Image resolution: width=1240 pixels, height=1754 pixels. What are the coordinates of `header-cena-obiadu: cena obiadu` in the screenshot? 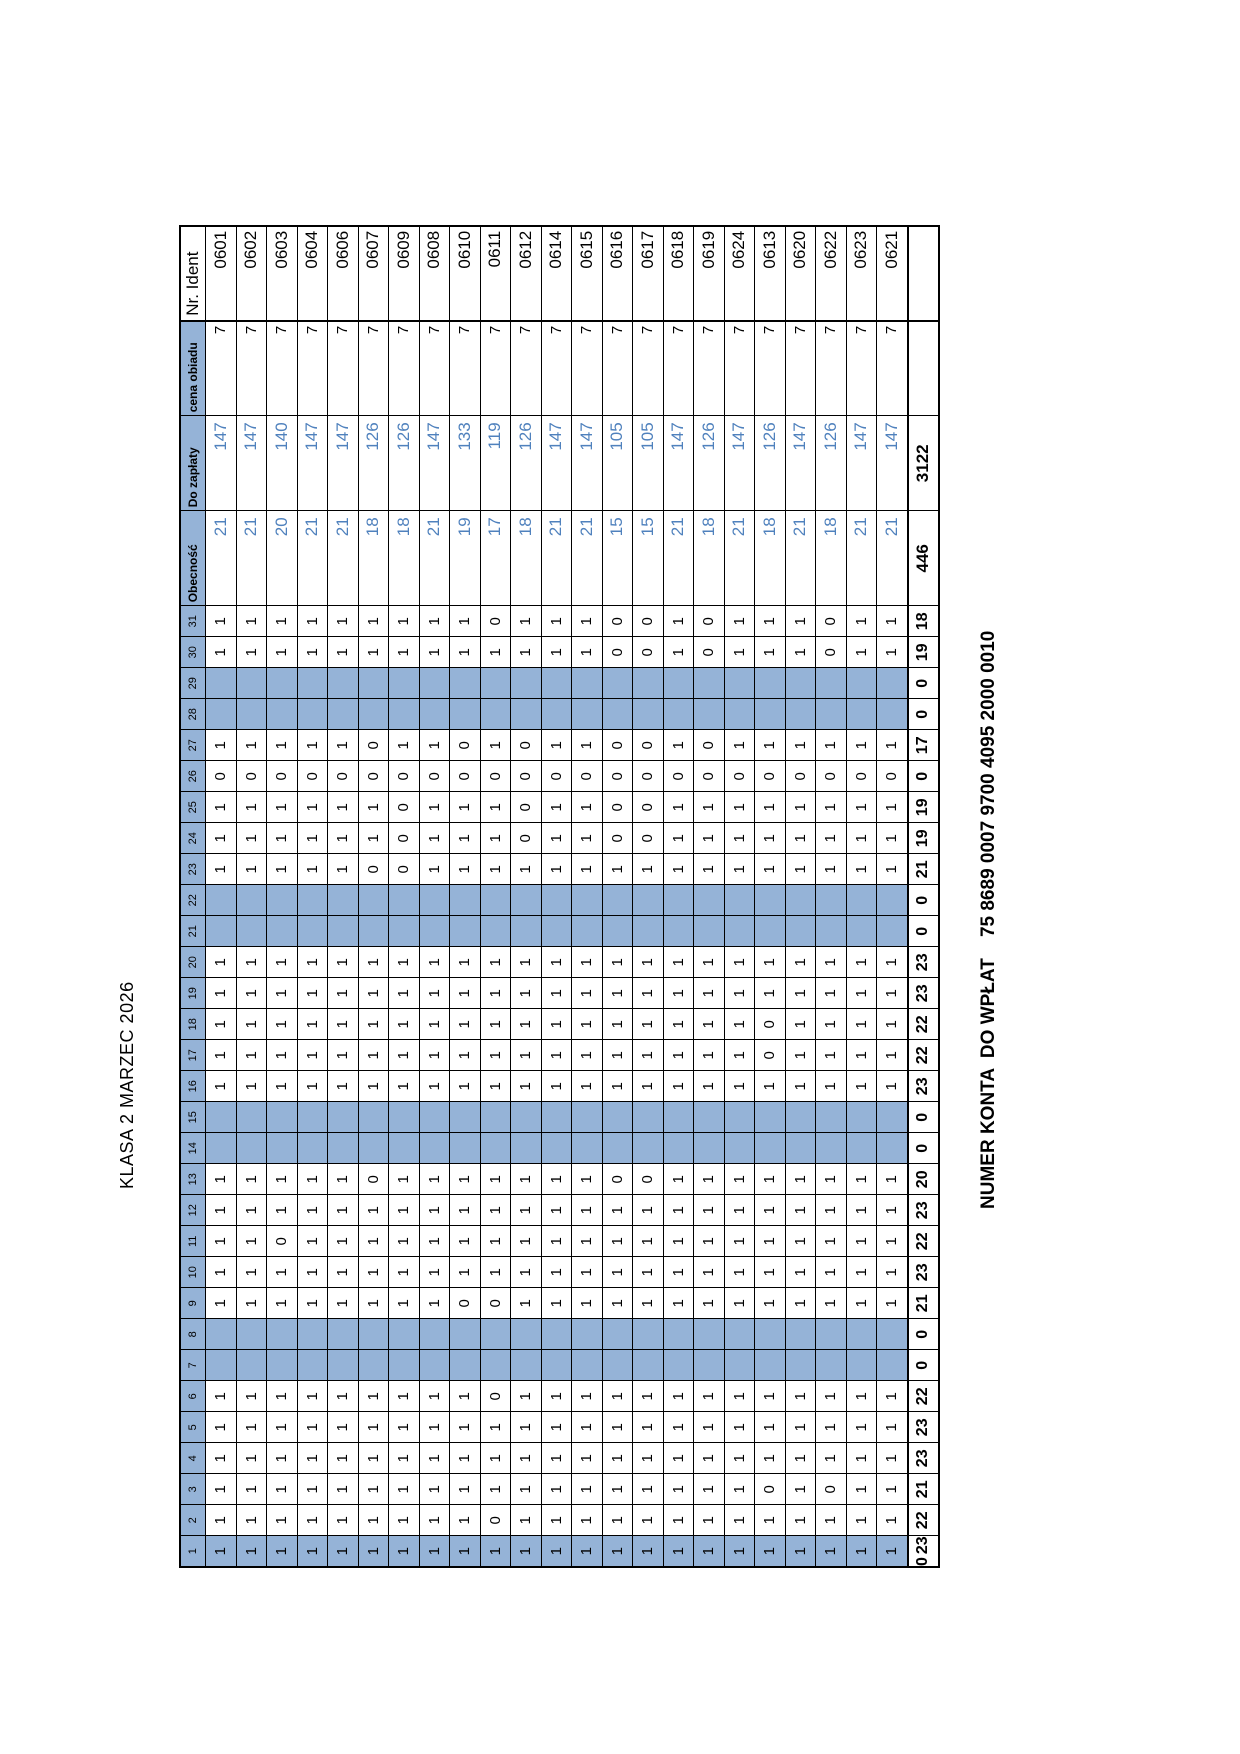 It's located at (193, 368).